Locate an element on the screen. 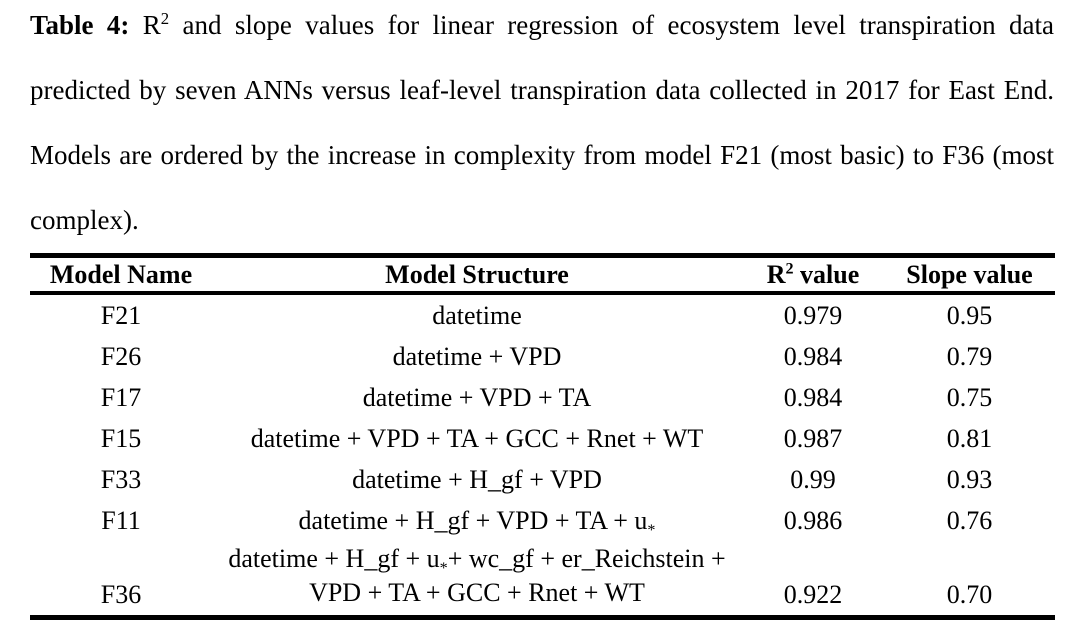  table-row-f33: F33 datetime + H_gf + VPD 0.99 0.93 is located at coordinates (542, 479).